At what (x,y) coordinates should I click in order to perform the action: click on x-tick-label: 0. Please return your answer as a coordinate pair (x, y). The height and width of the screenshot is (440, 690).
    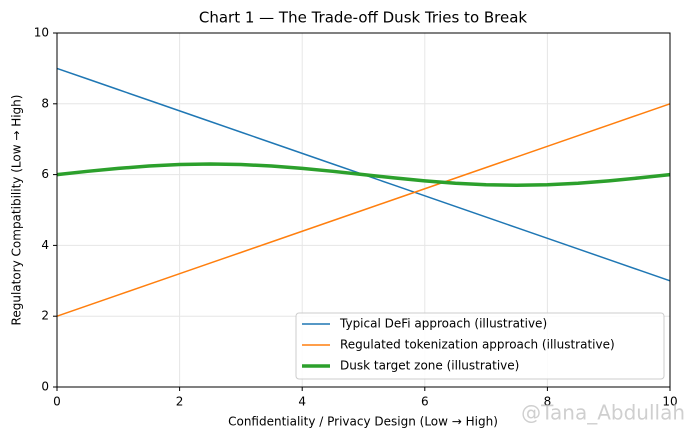
    Looking at the image, I should click on (57, 402).